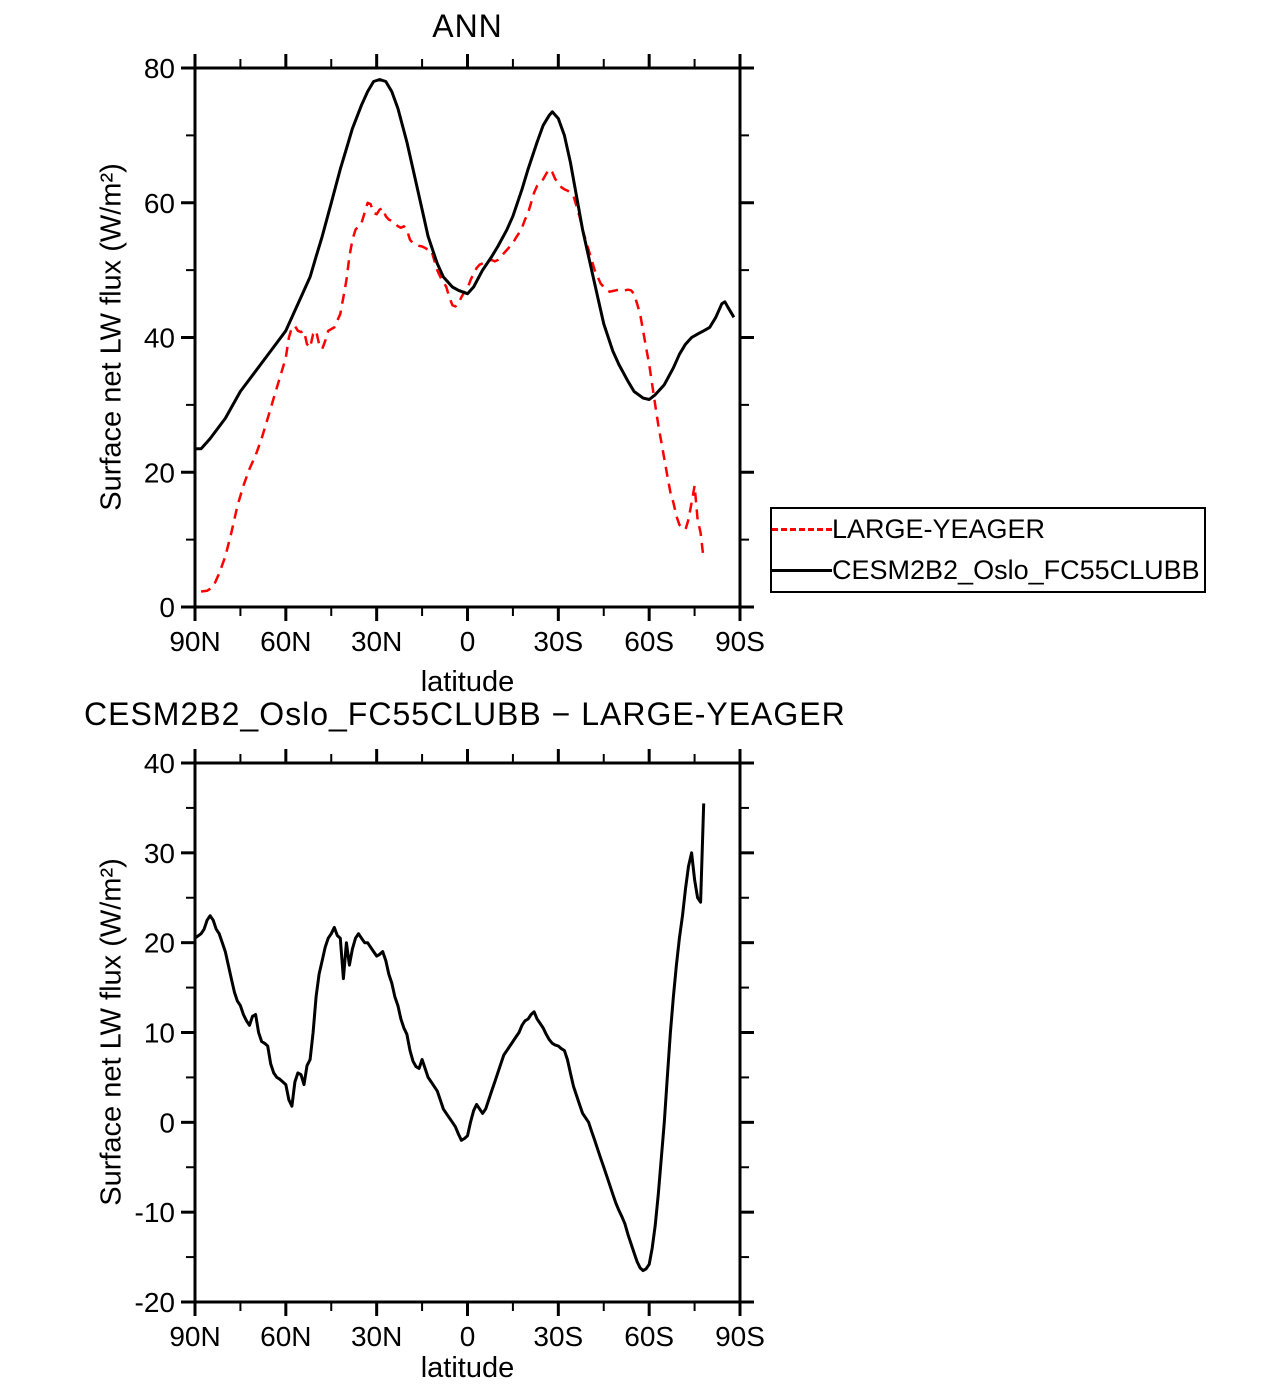 This screenshot has width=1285, height=1390. I want to click on svg-text: -10, so click(155, 1212).